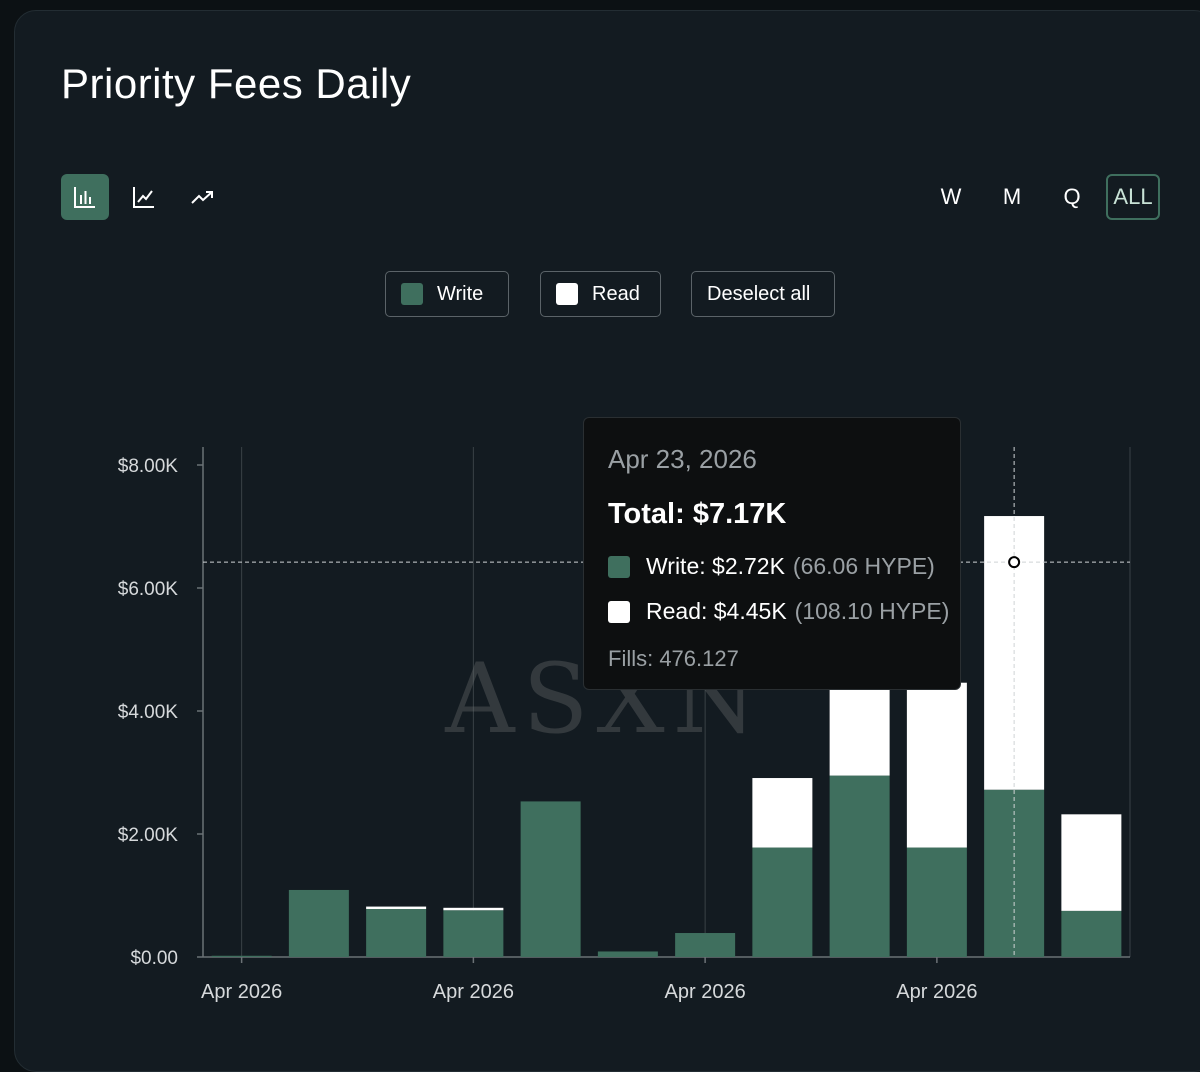  What do you see at coordinates (148, 589) in the screenshot?
I see `y-tick-label: $6.00K` at bounding box center [148, 589].